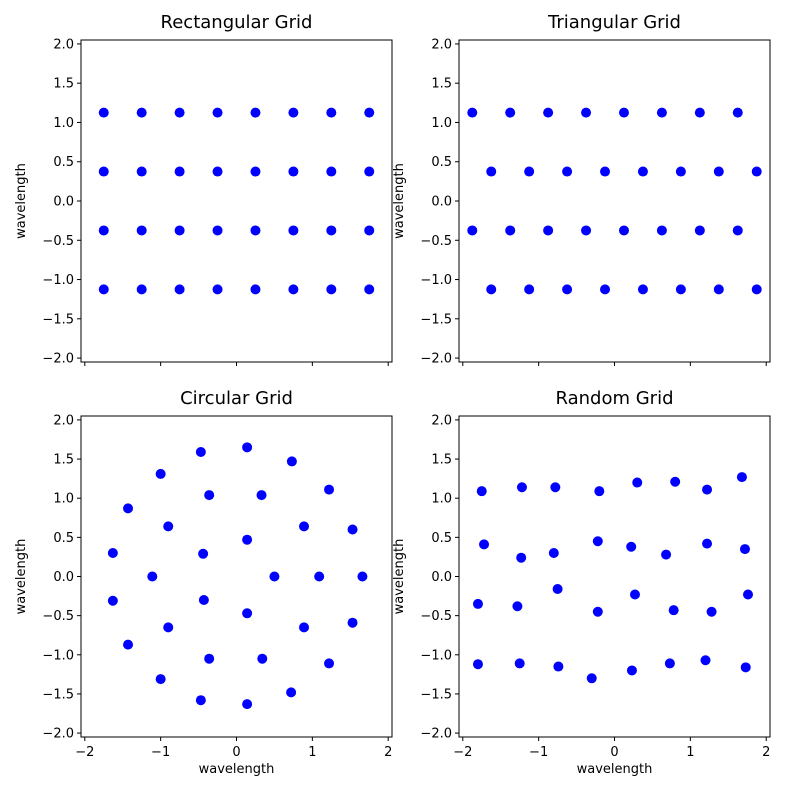 The image size is (793, 786). I want to click on circular-ytick-label: 0.5, so click(63, 538).